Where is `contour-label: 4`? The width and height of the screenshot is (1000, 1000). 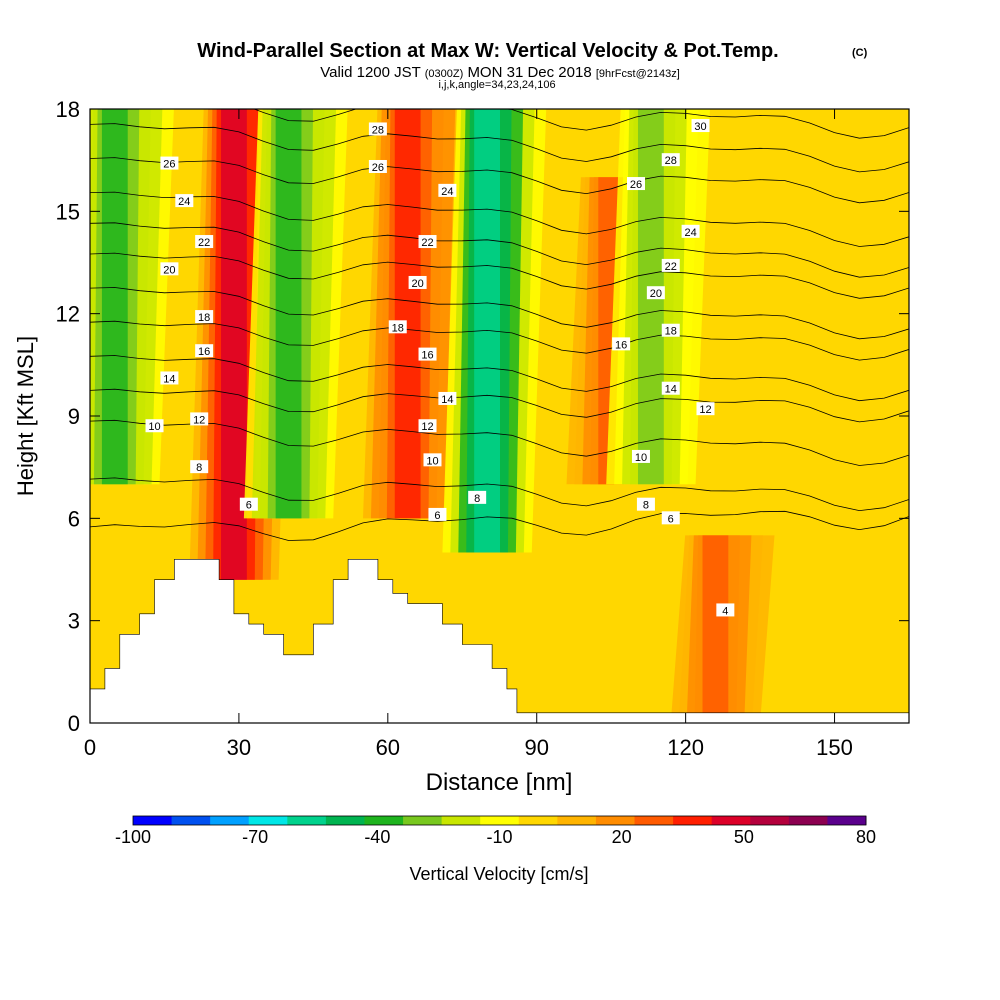
contour-label: 4 is located at coordinates (725, 611).